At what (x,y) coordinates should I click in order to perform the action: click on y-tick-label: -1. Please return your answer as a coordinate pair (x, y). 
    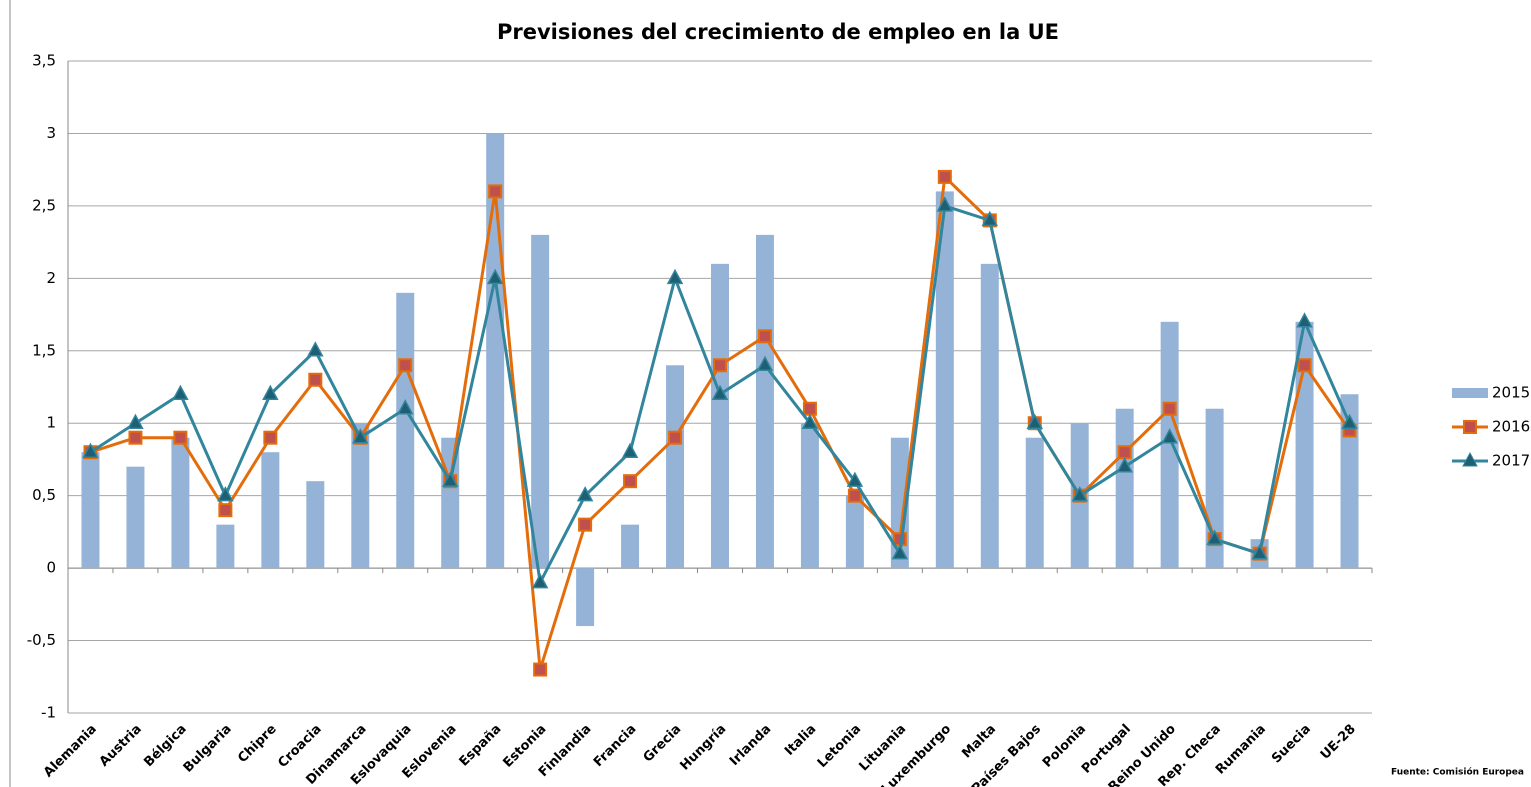
    Looking at the image, I should click on (48, 713).